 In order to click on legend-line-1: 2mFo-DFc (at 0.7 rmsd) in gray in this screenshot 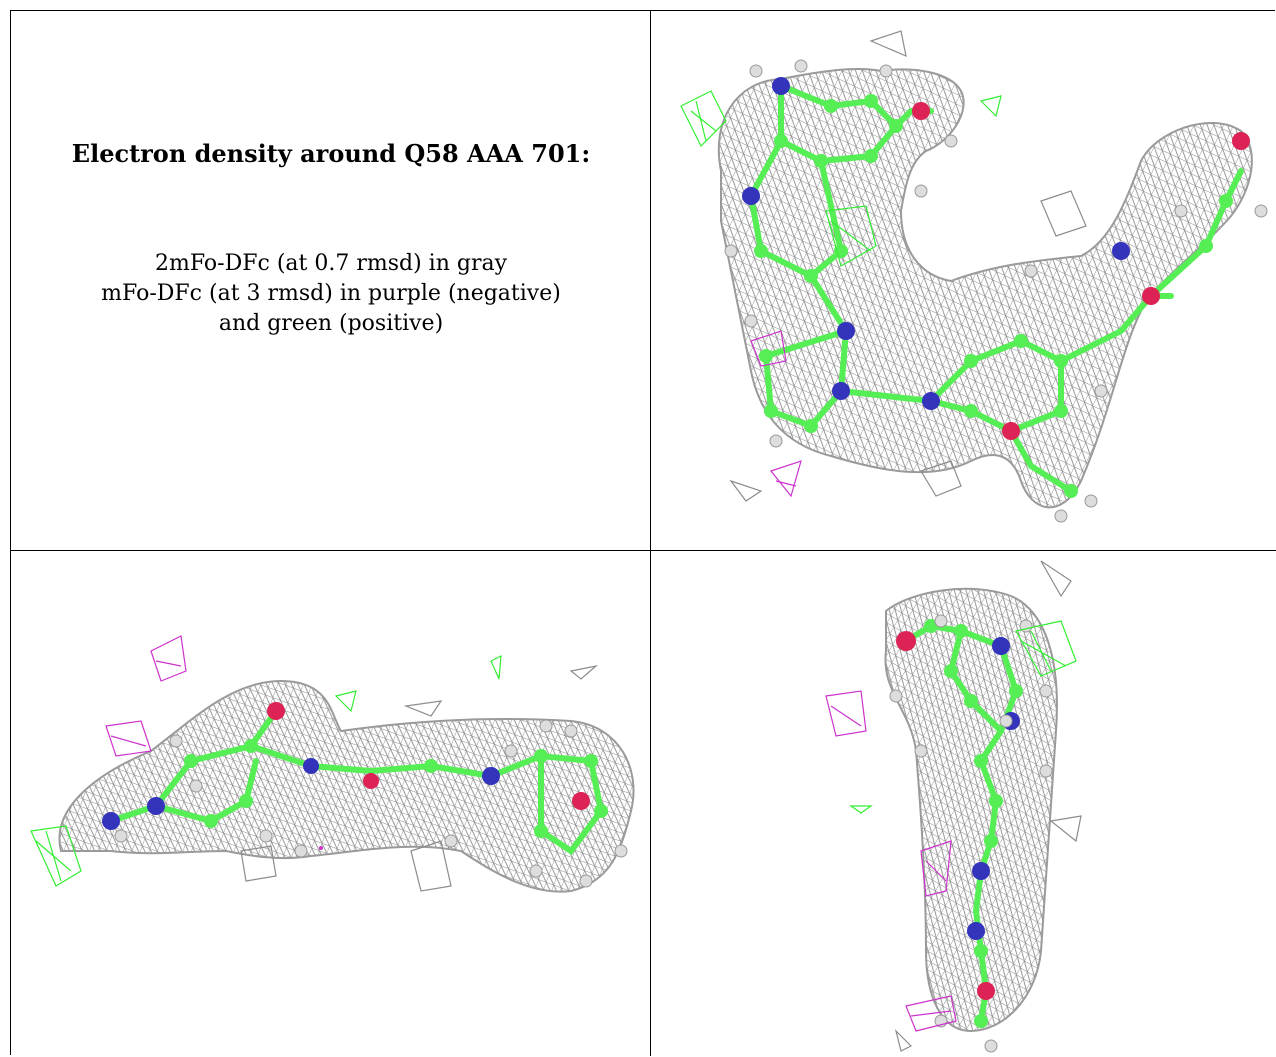, I will do `click(331, 263)`.